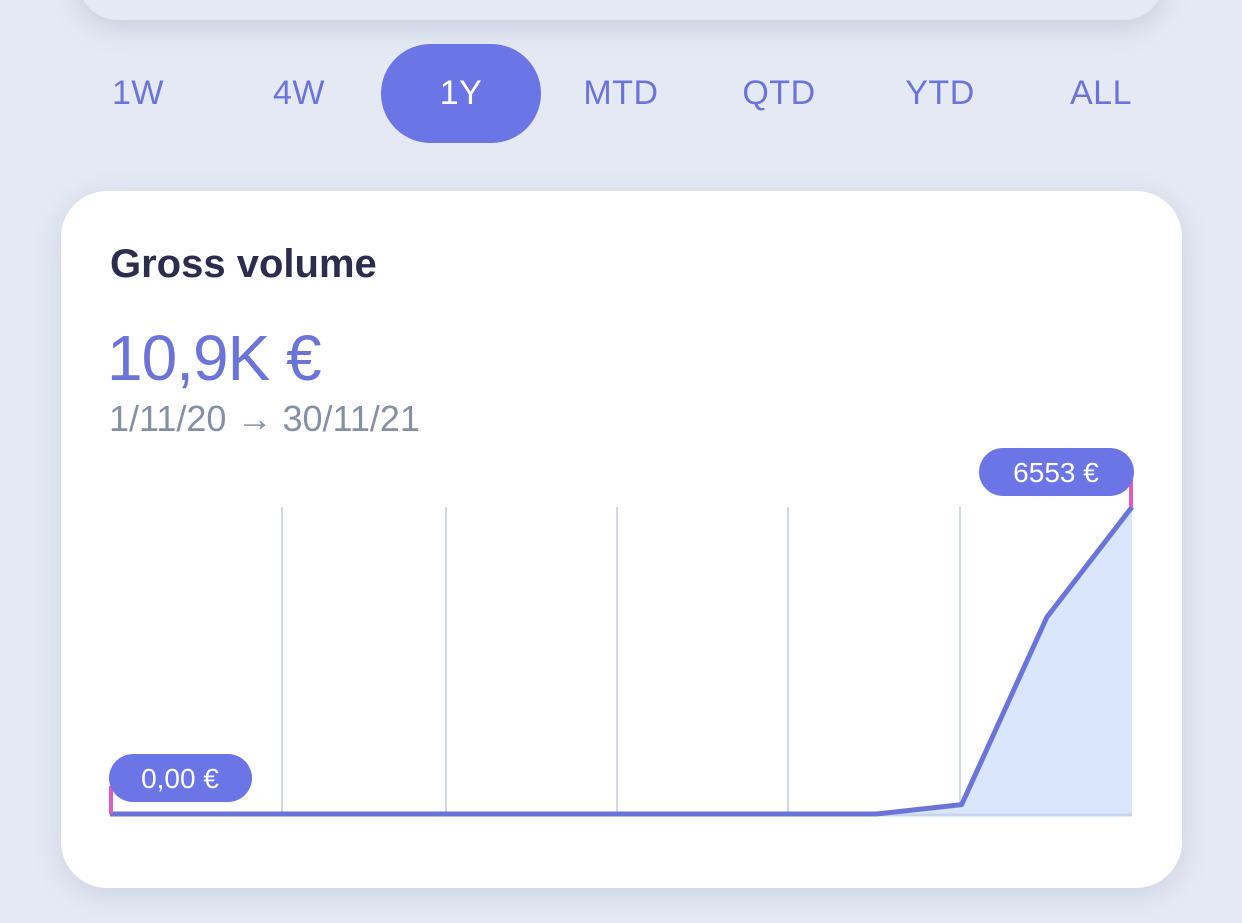 The image size is (1242, 923). Describe the element at coordinates (1101, 93) in the screenshot. I see `tab-all: ALL` at that location.